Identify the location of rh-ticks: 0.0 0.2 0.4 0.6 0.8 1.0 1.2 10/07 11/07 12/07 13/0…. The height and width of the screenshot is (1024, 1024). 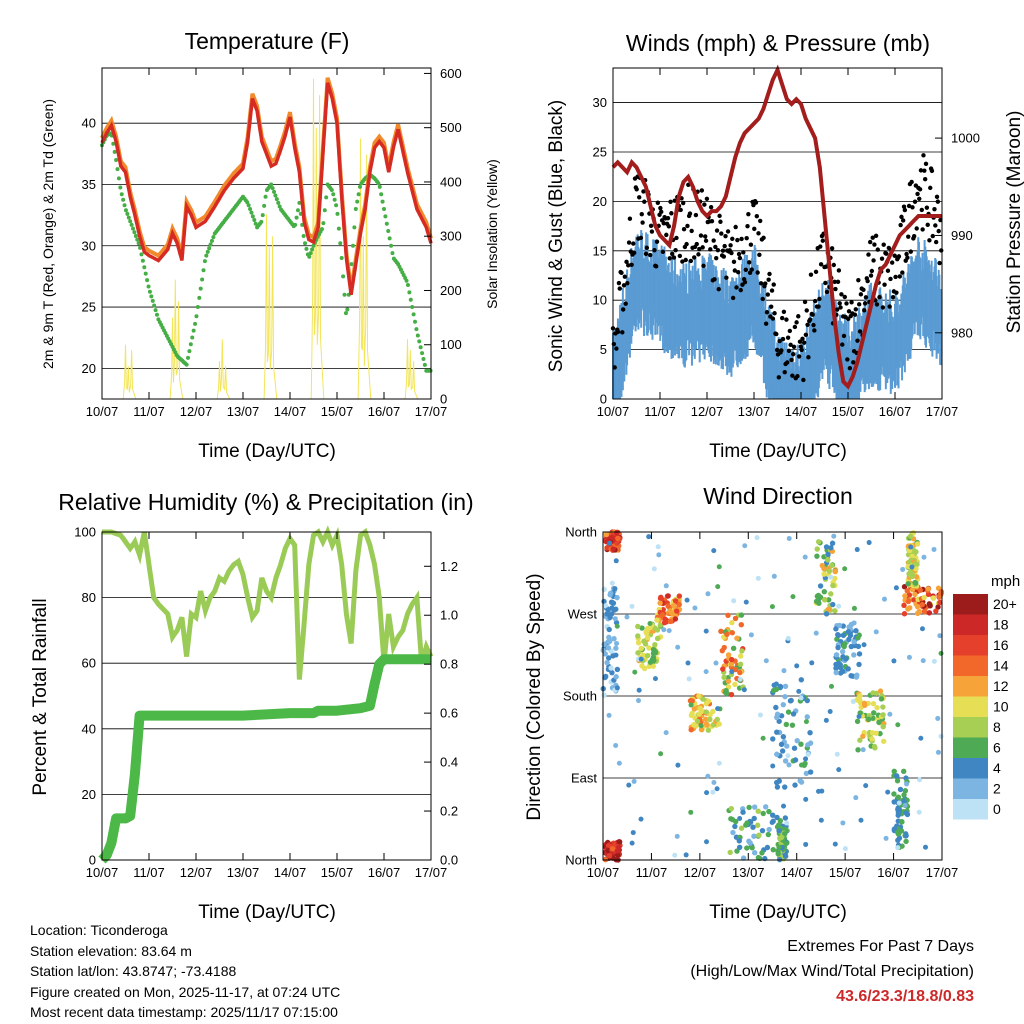
(272, 706).